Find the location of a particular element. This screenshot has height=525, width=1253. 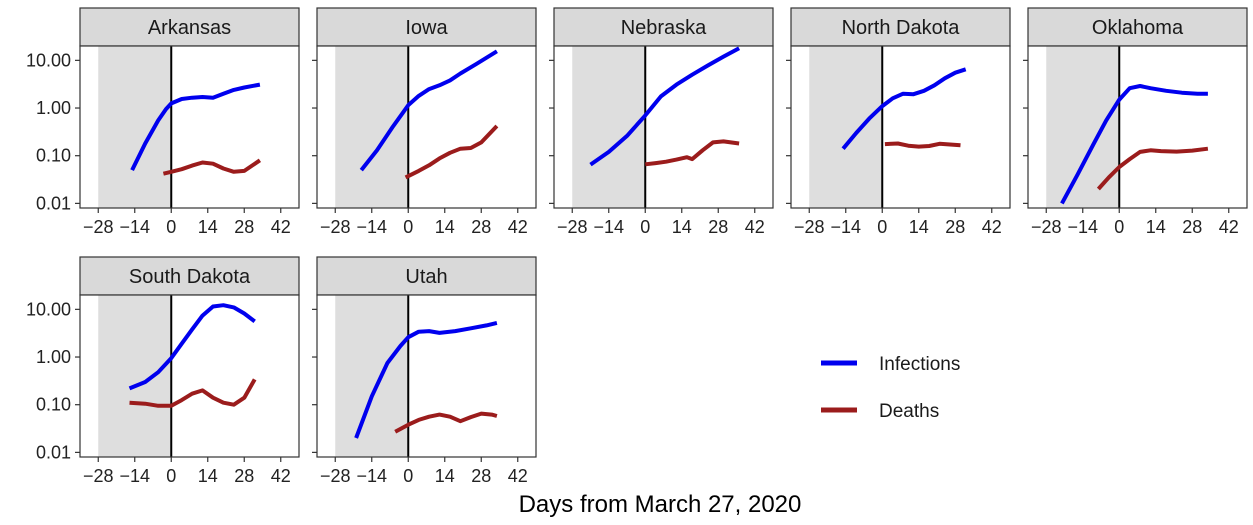

x-axis-title: Days from March 27, 2020 is located at coordinates (660, 504).